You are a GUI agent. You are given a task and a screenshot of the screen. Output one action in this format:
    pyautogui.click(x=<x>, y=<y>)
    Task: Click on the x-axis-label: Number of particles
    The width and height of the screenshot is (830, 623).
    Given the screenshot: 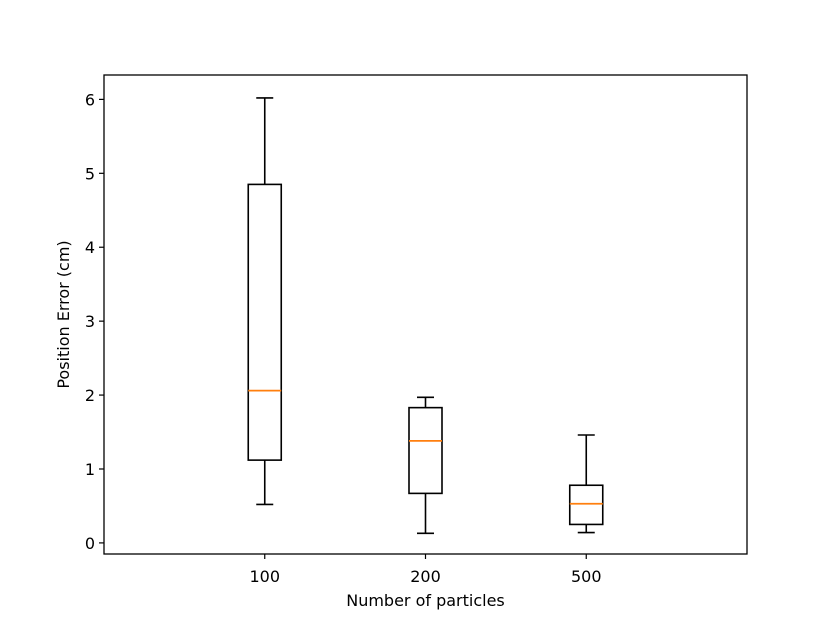 What is the action you would take?
    pyautogui.click(x=425, y=600)
    